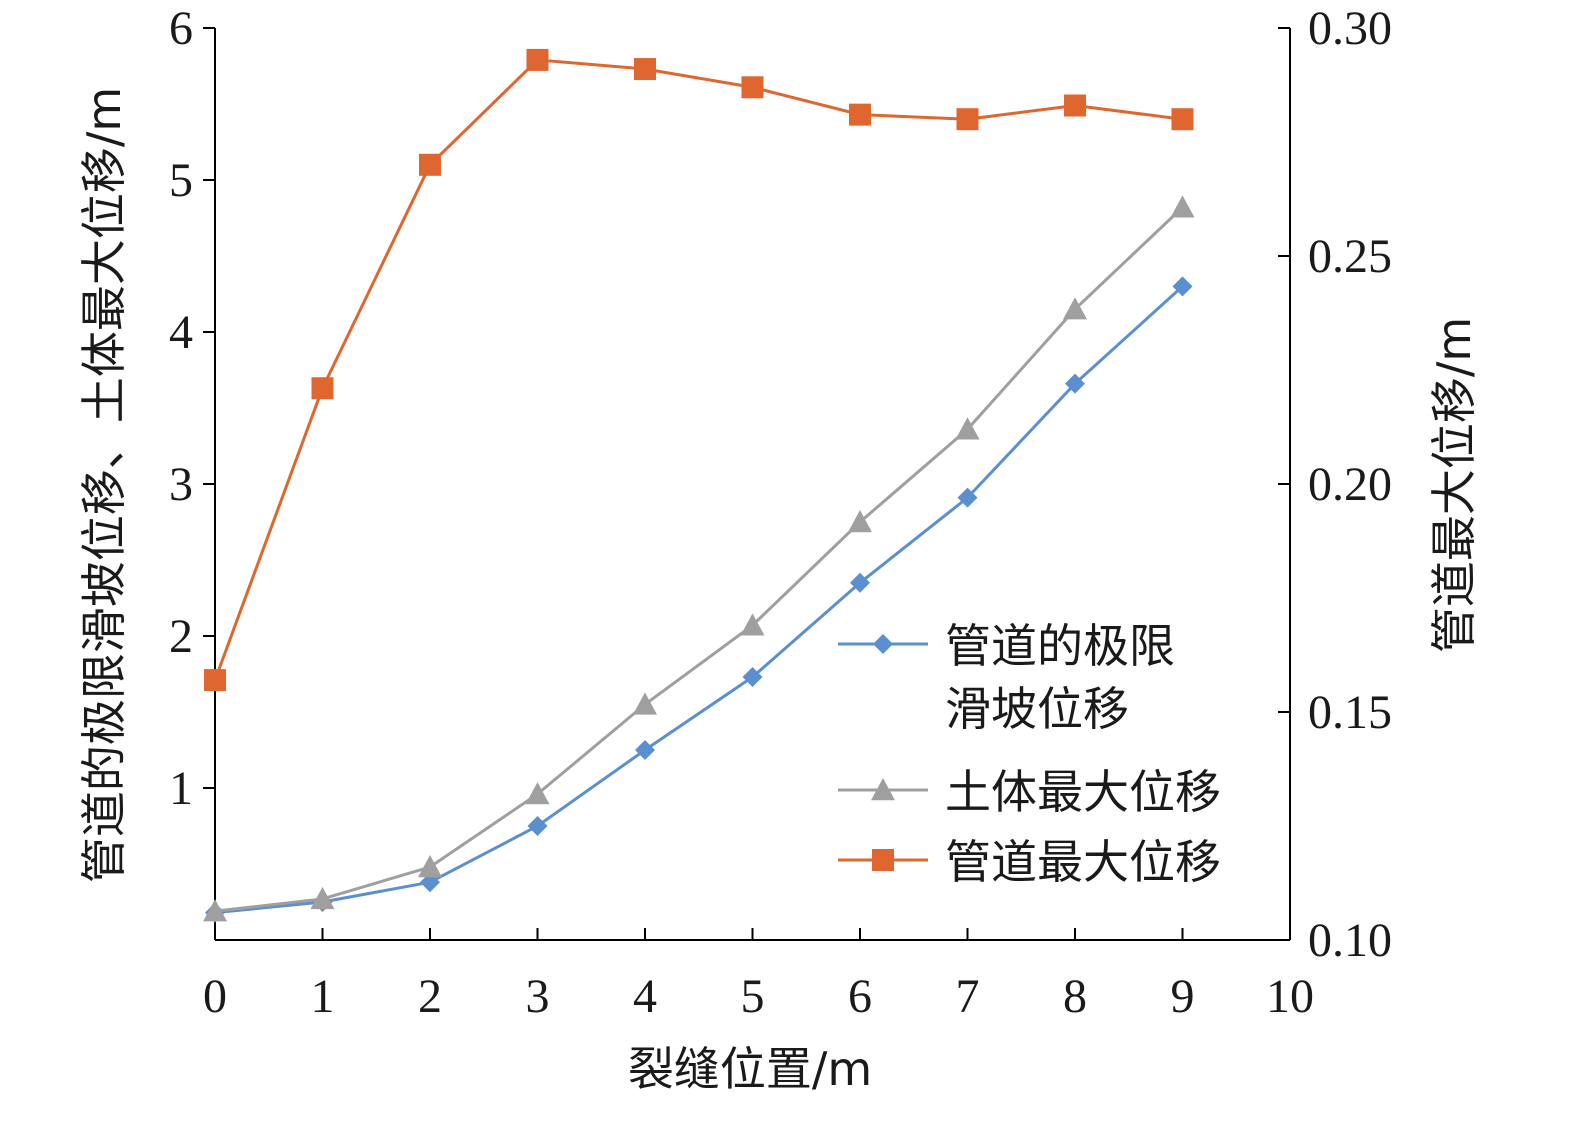 This screenshot has height=1126, width=1575. Describe the element at coordinates (181, 28) in the screenshot. I see `y-left-tick-label: 6` at that location.